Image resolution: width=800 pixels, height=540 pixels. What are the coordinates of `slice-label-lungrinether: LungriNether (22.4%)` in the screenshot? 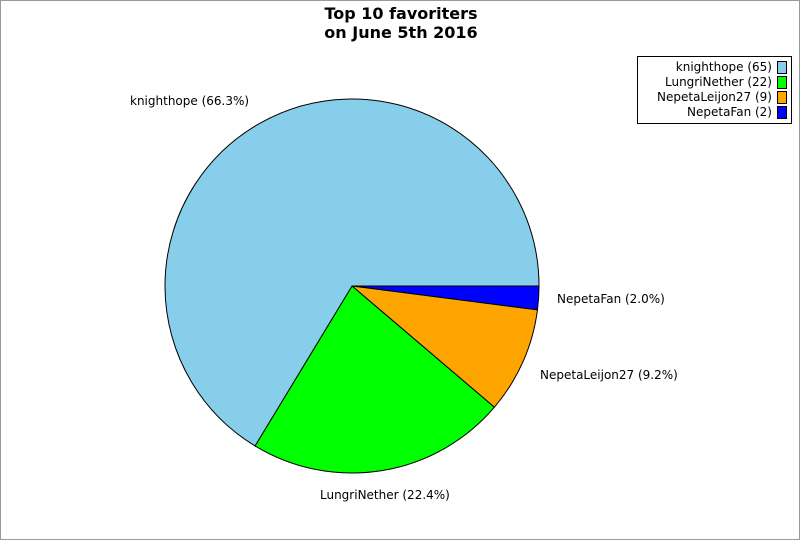 It's located at (385, 495).